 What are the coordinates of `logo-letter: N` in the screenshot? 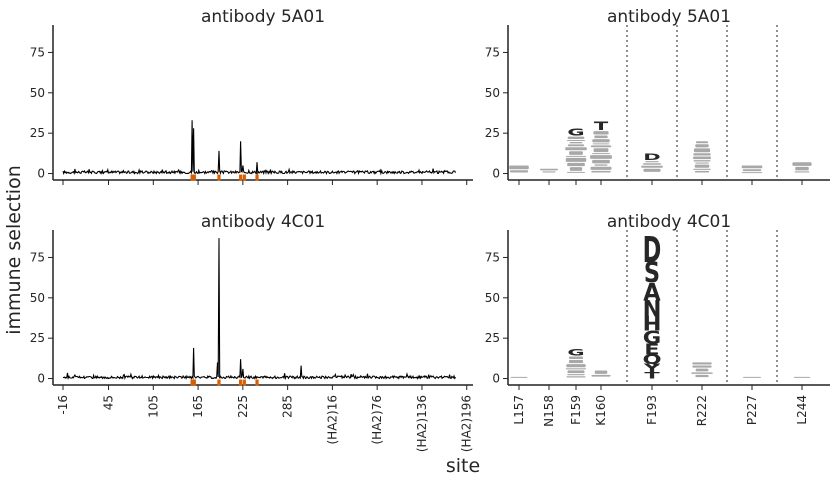 It's located at (652, 309).